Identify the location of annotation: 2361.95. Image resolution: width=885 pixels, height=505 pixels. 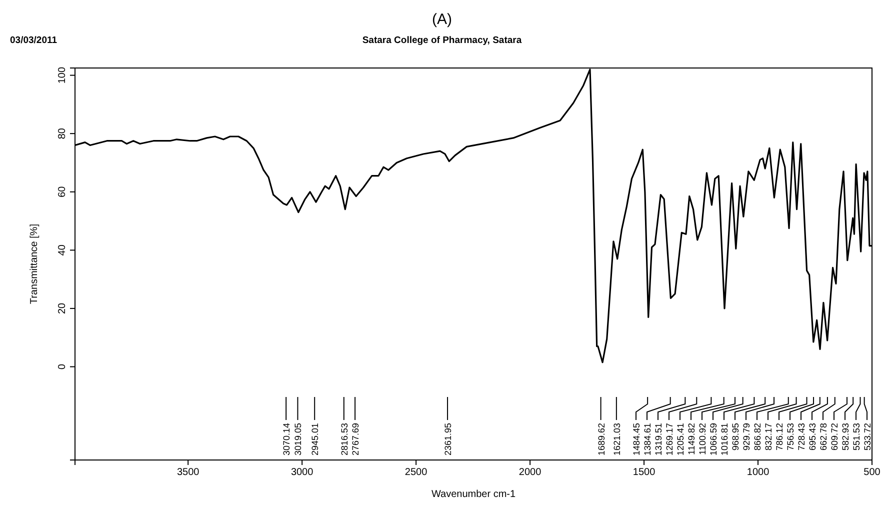
(448, 439).